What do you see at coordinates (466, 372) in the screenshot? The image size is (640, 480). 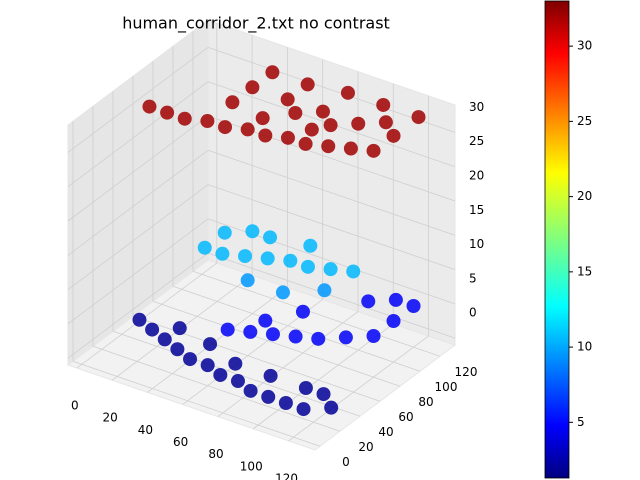 I see `y-tick-label: 120` at bounding box center [466, 372].